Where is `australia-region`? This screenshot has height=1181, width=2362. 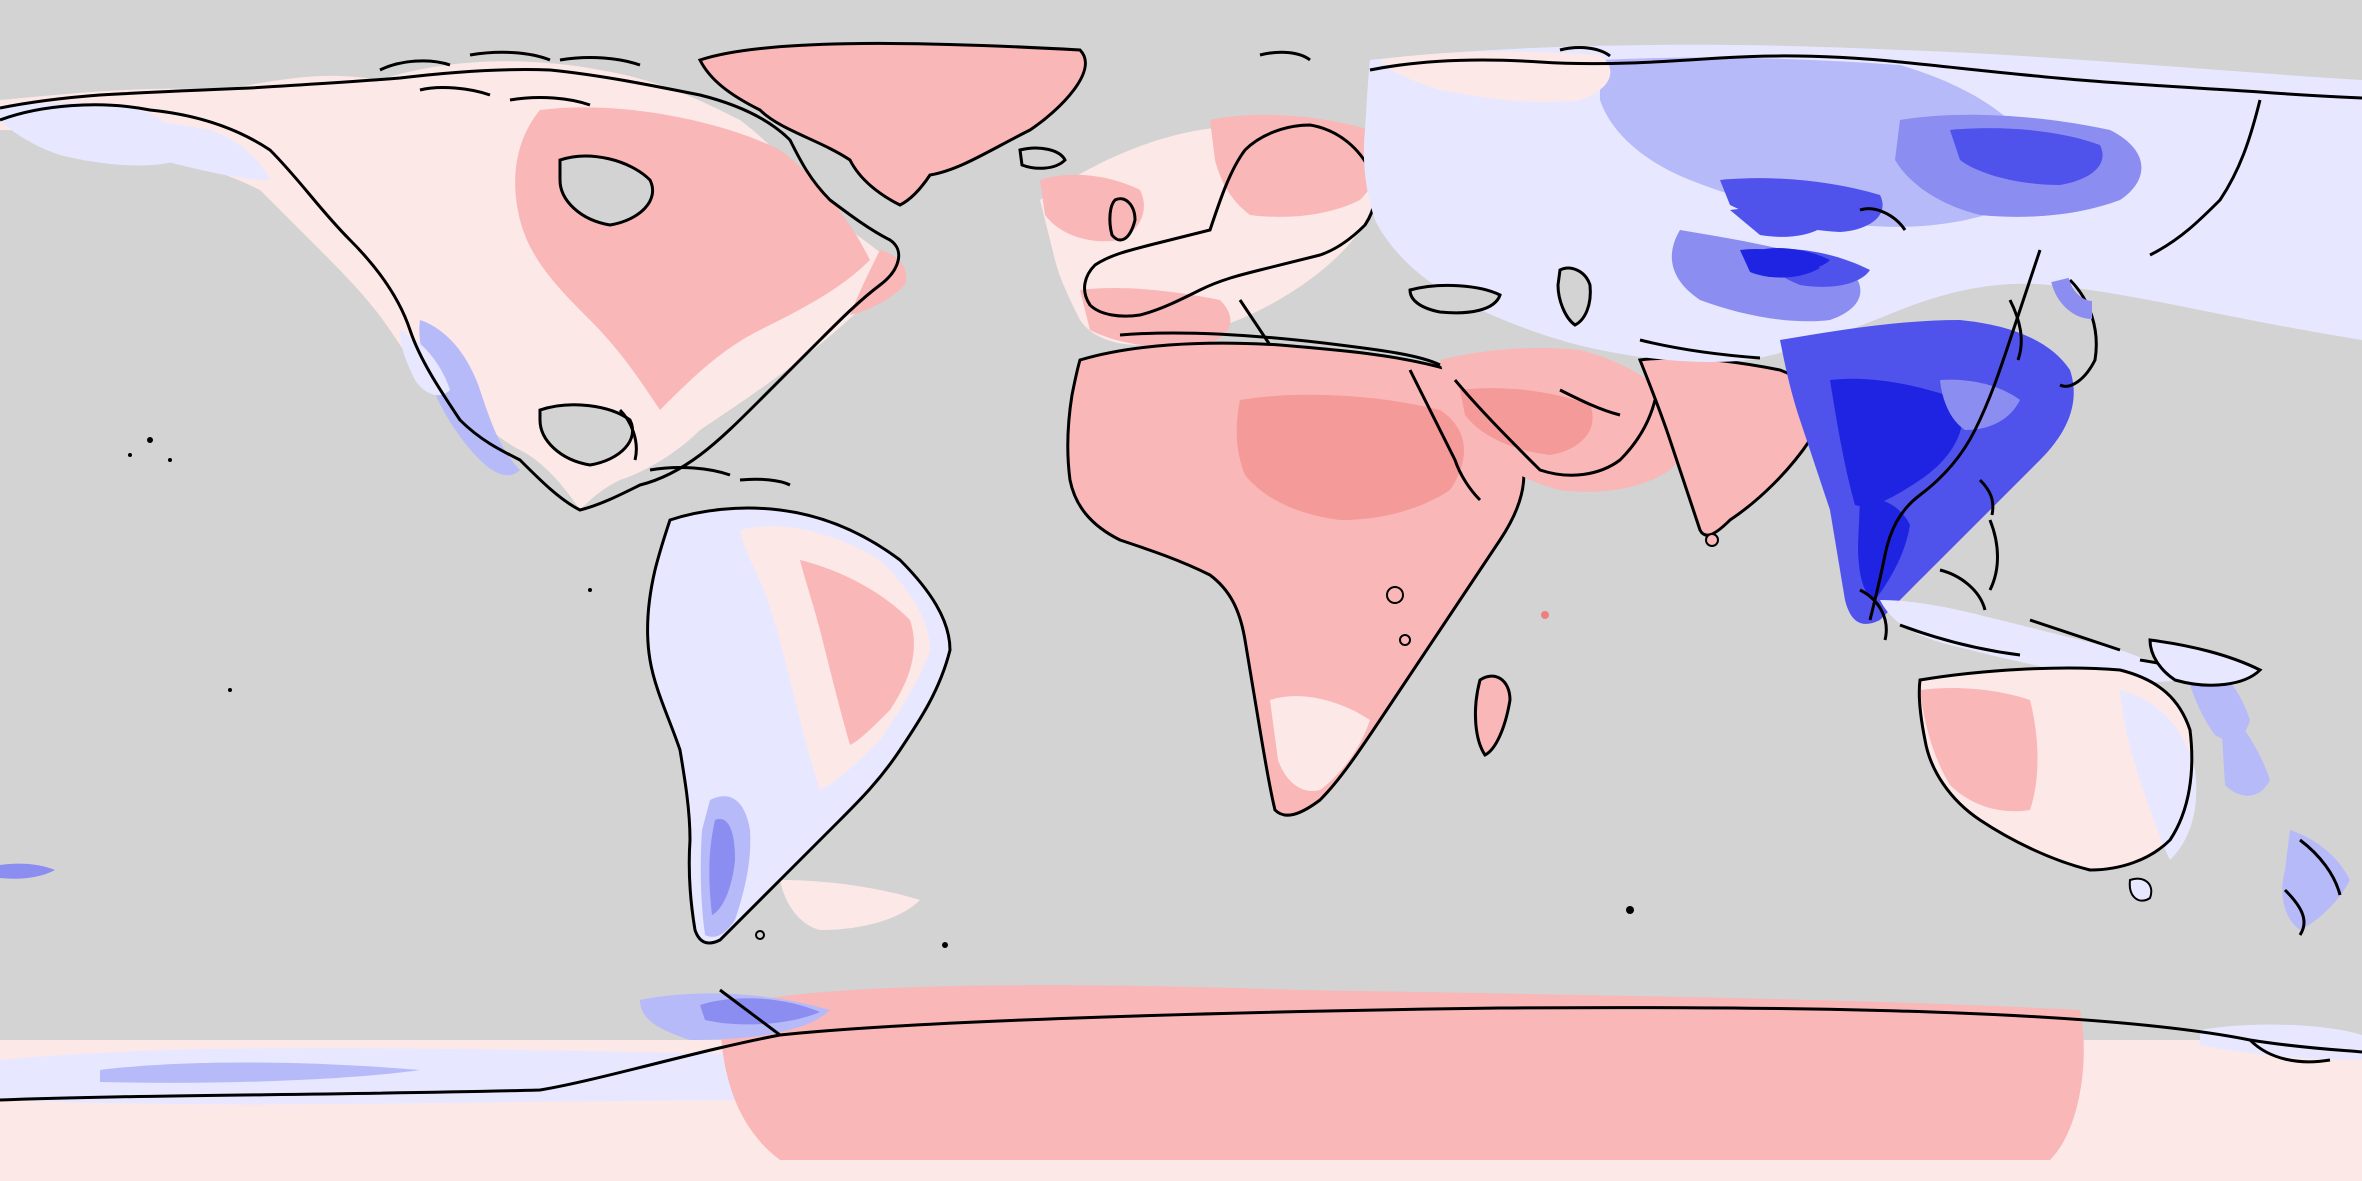
australia-region is located at coordinates (2133, 787).